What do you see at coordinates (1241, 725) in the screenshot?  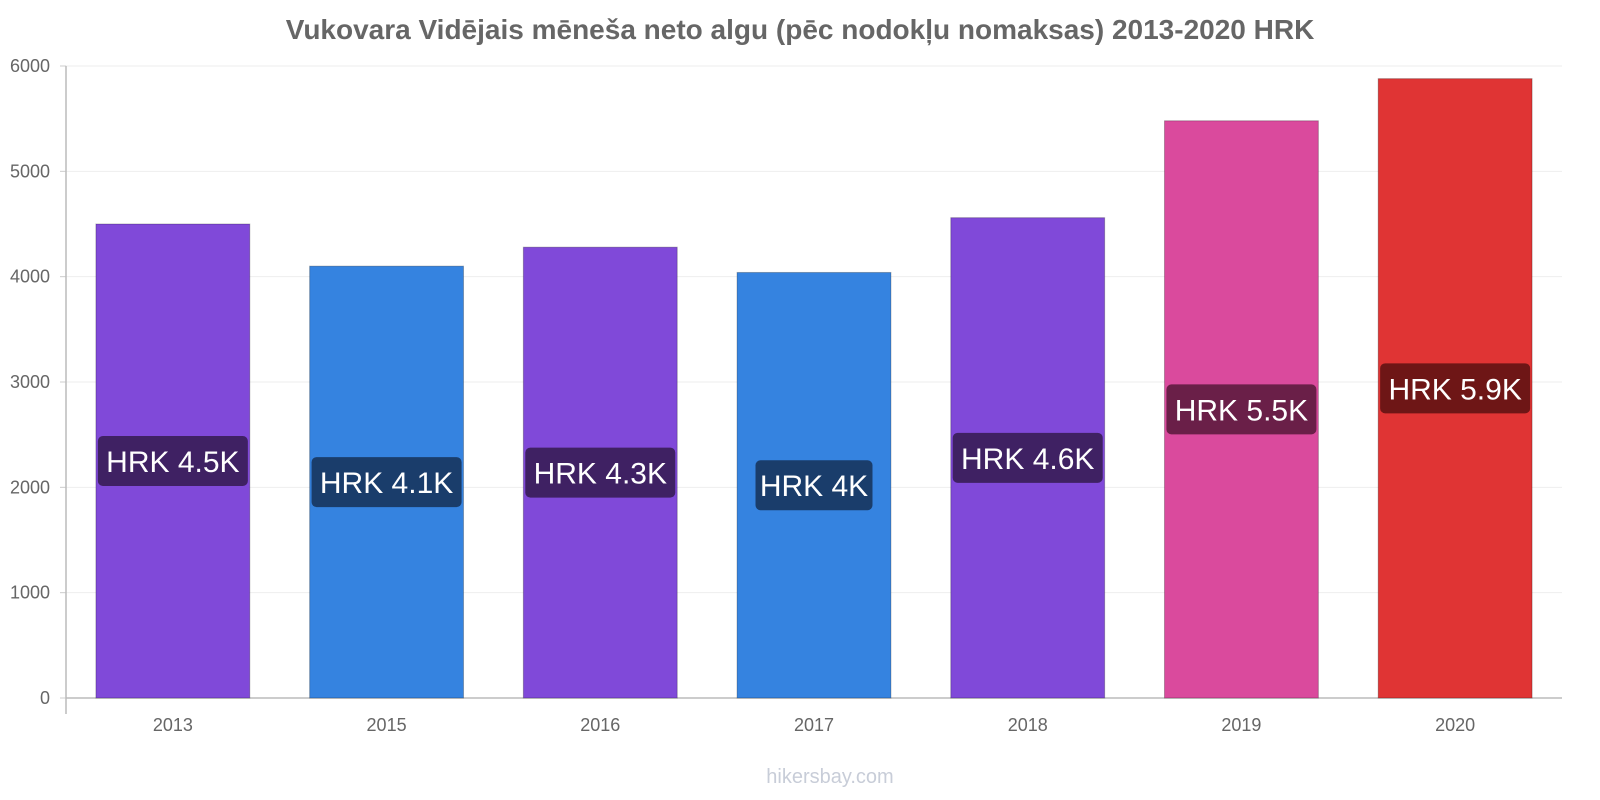 I see `x-tick-label: 2019` at bounding box center [1241, 725].